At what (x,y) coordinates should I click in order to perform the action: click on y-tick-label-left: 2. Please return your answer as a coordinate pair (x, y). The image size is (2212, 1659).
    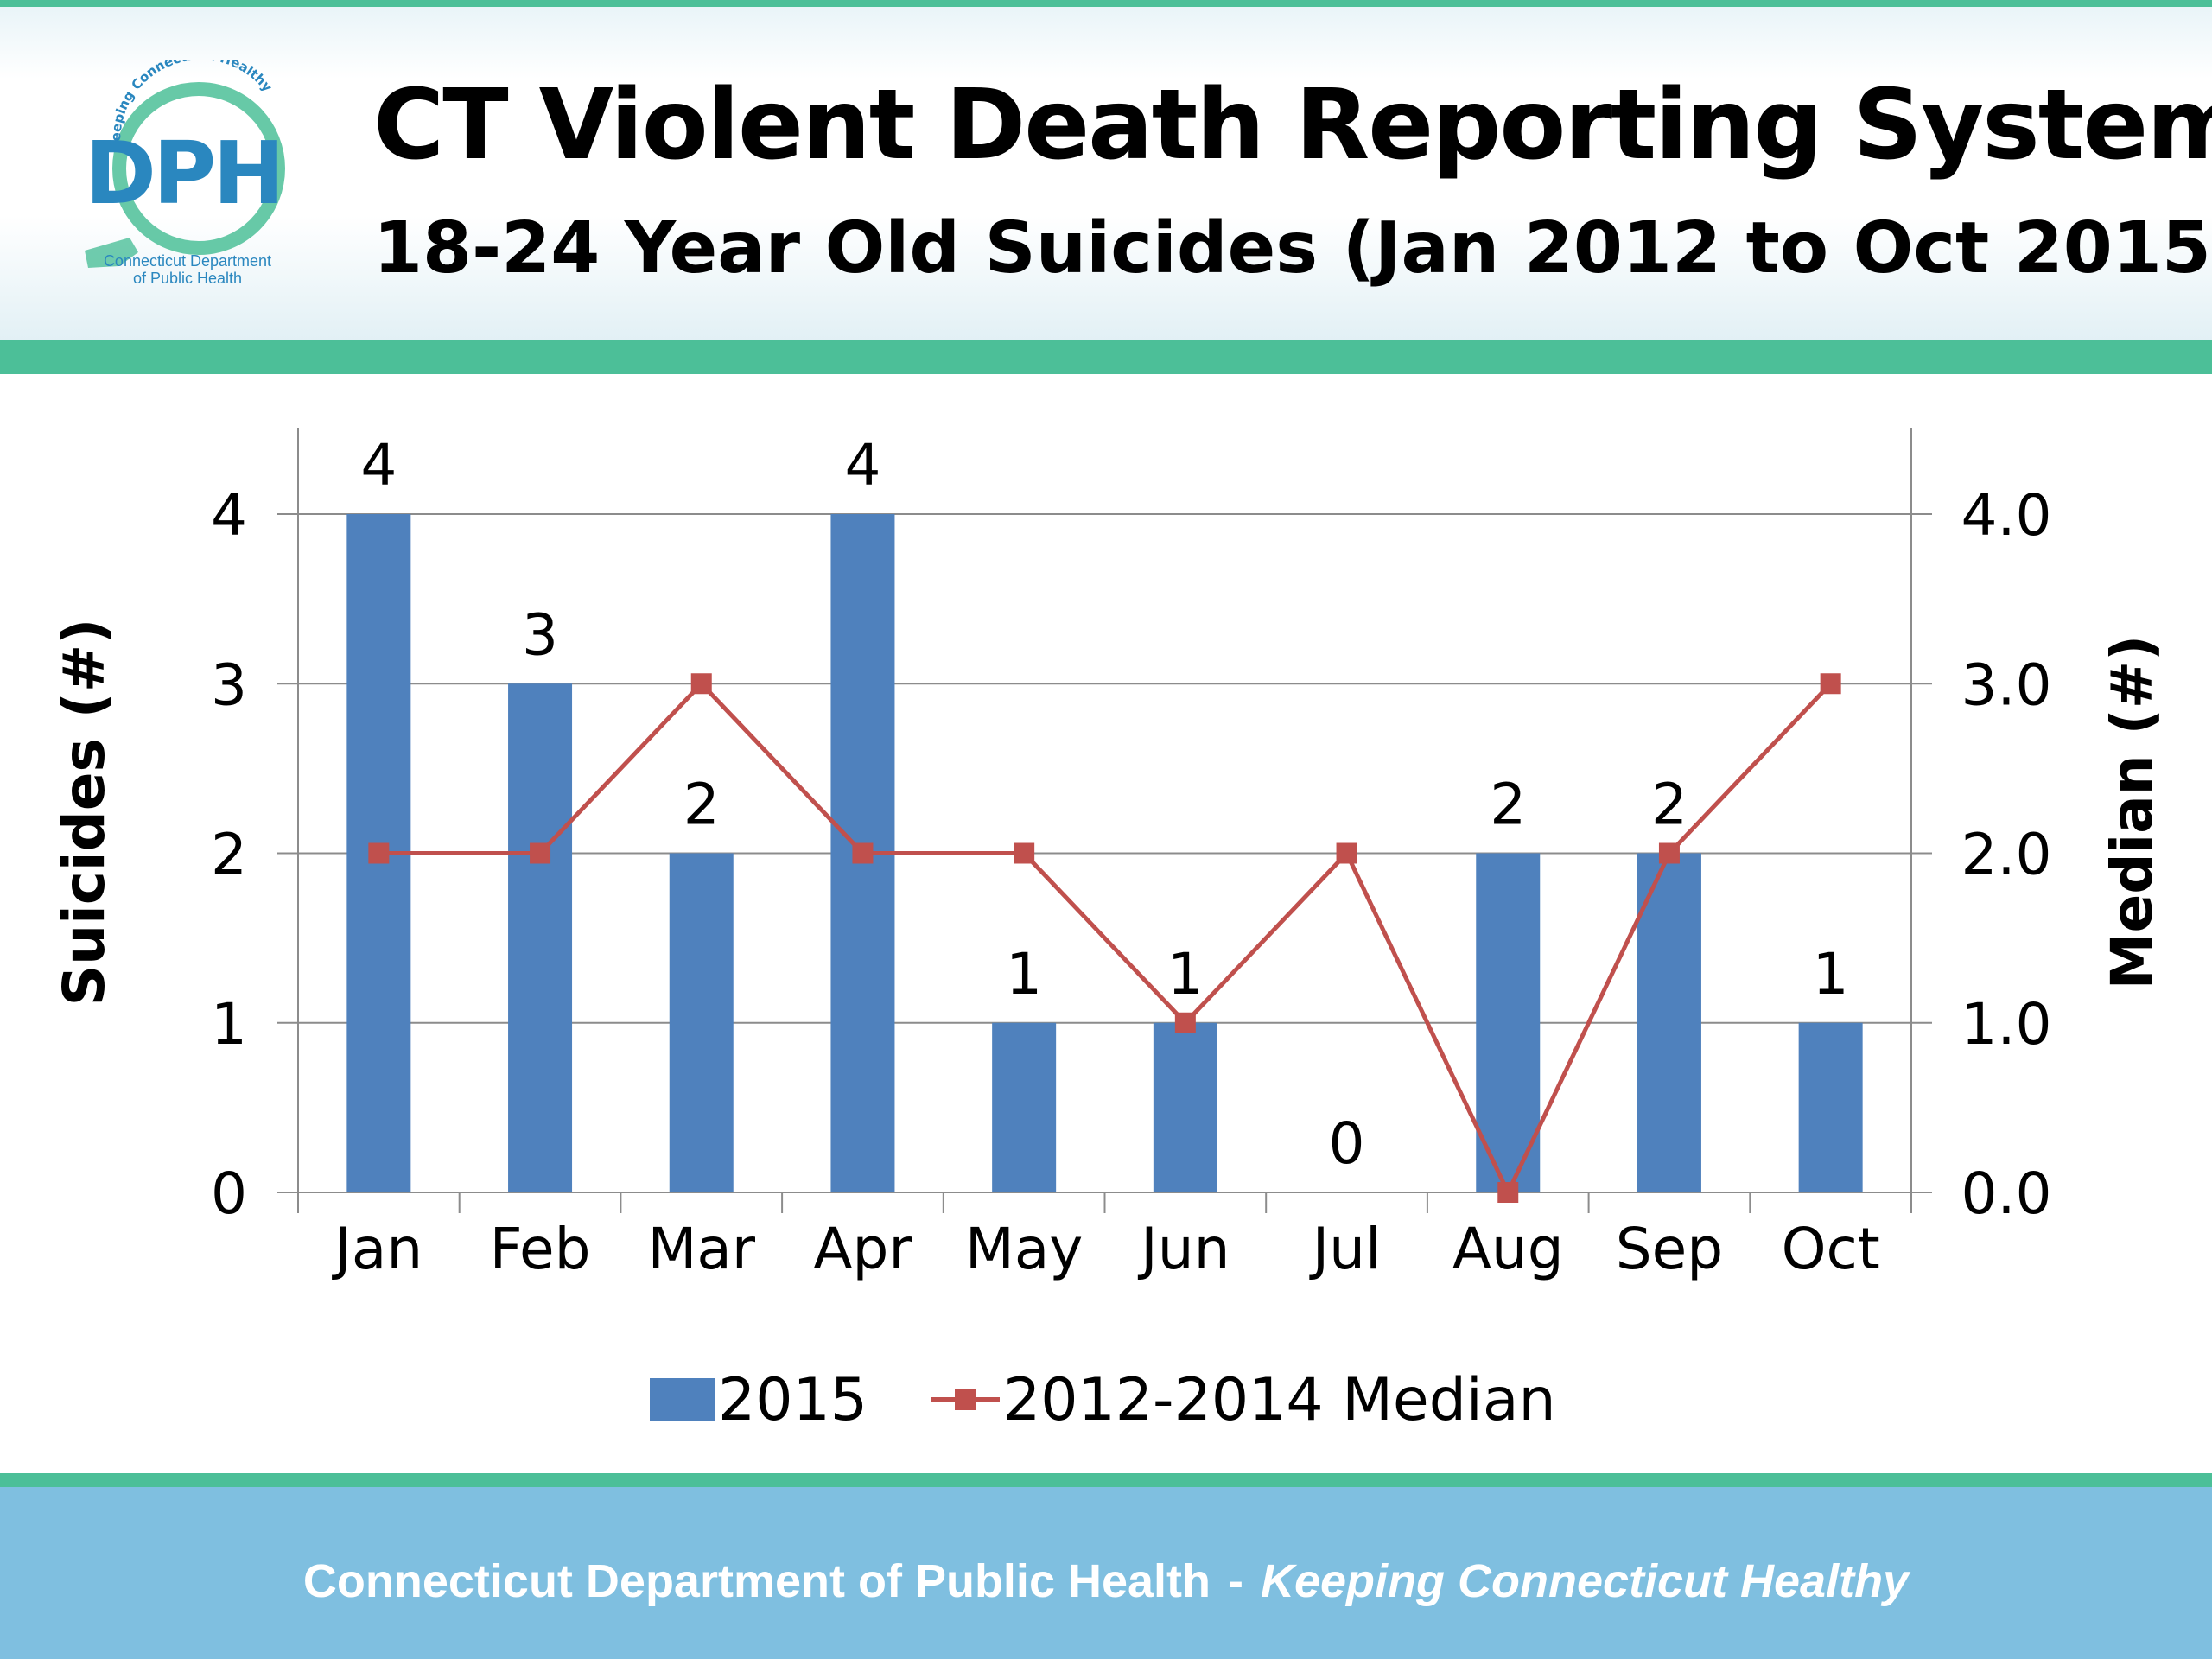
    Looking at the image, I should click on (229, 855).